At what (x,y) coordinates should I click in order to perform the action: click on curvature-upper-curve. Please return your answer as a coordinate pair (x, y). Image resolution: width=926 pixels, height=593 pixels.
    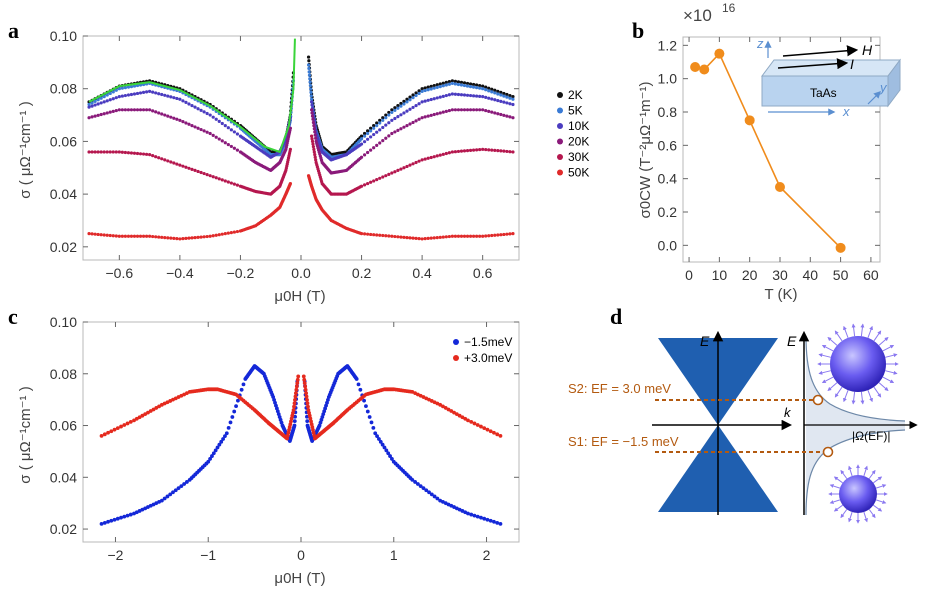
    Looking at the image, I should click on (855, 378).